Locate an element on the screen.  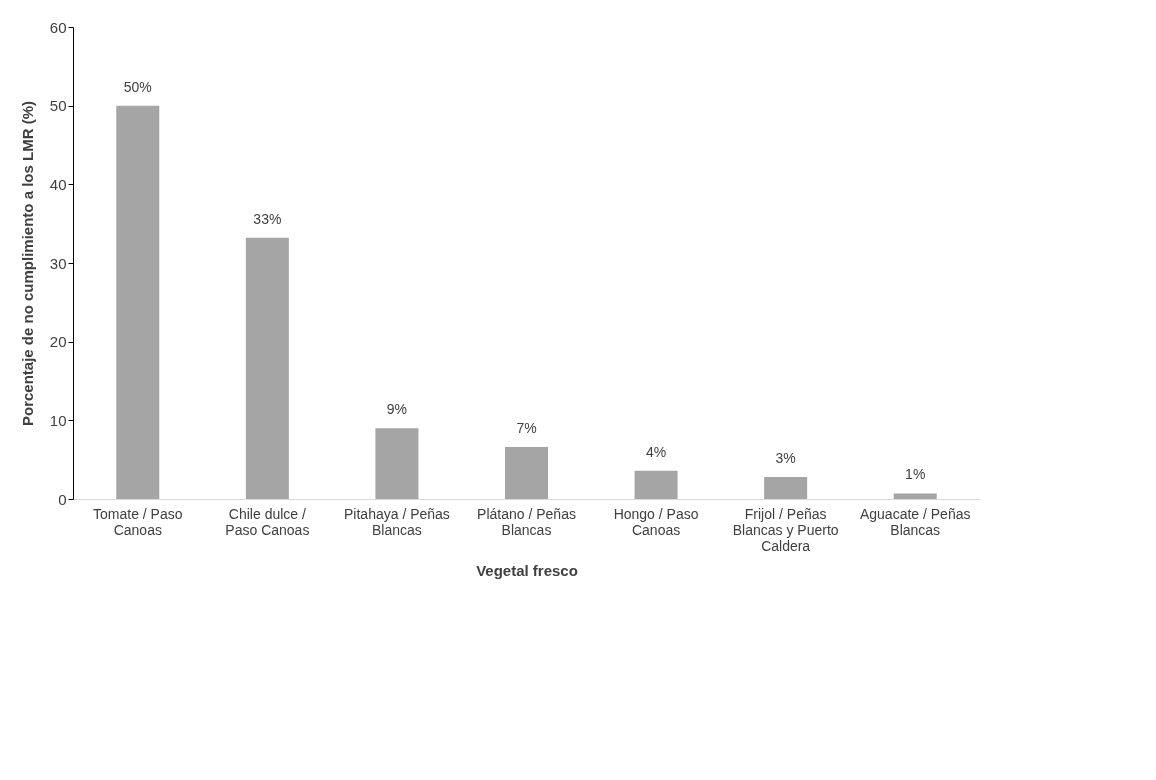
y-tick-label: 30 is located at coordinates (58, 263).